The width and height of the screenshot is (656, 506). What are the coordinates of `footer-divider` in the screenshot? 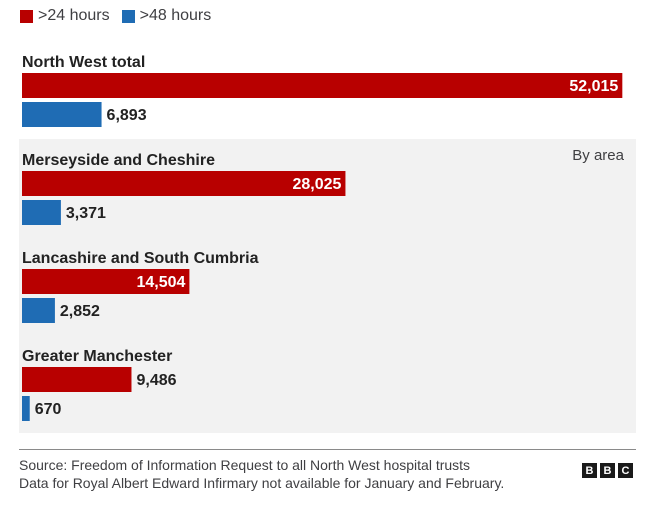 It's located at (327, 449).